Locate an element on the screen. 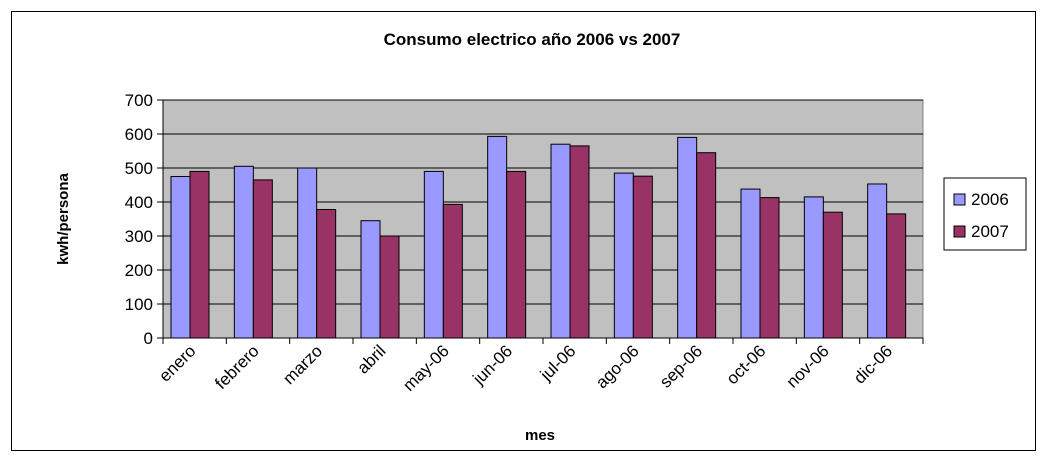  legend: 2006 2007 is located at coordinates (985, 214).